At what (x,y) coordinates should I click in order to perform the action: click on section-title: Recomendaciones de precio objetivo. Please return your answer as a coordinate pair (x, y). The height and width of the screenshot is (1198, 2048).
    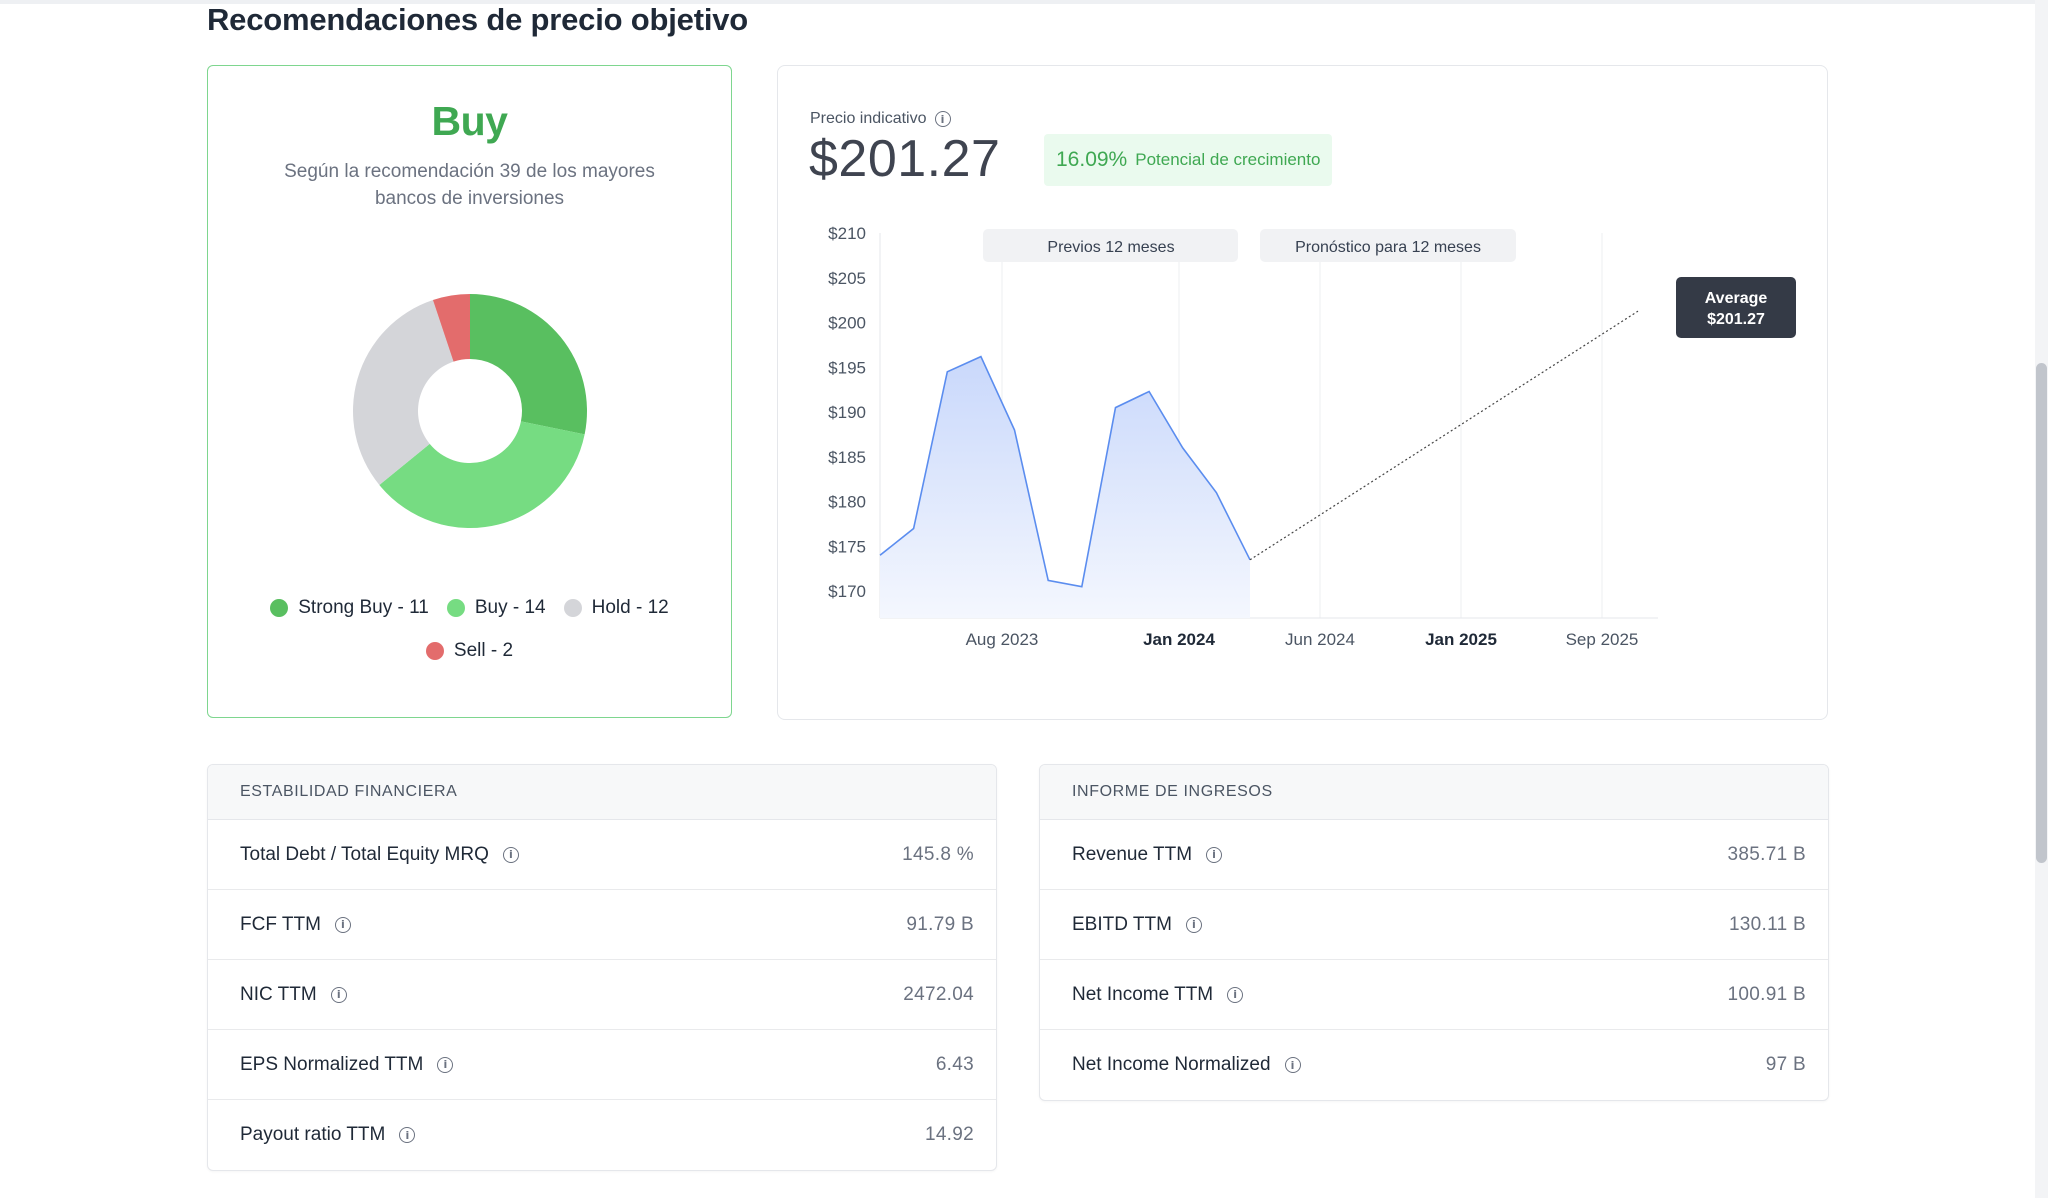
    Looking at the image, I should click on (478, 19).